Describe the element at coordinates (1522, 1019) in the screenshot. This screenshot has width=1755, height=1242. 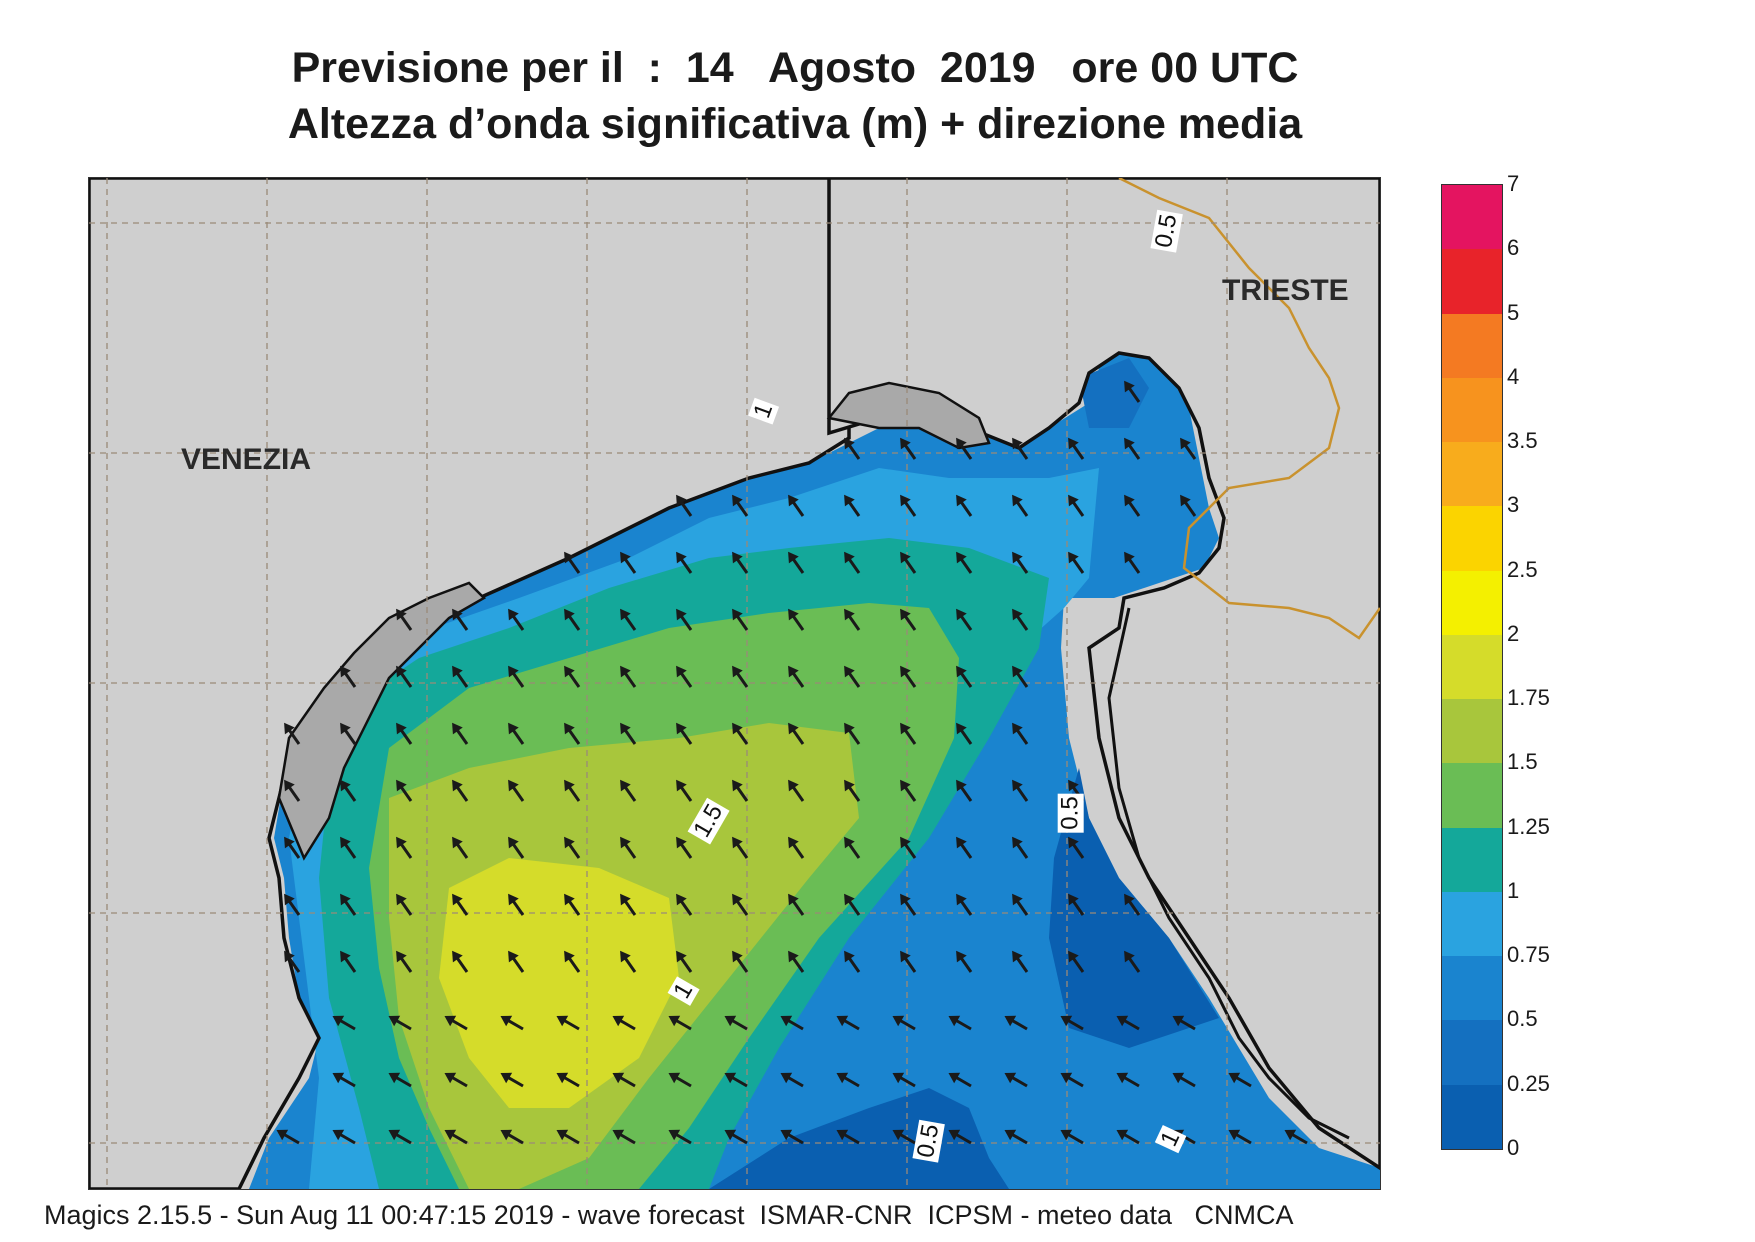
I see `legend-tick-label: 0.5` at that location.